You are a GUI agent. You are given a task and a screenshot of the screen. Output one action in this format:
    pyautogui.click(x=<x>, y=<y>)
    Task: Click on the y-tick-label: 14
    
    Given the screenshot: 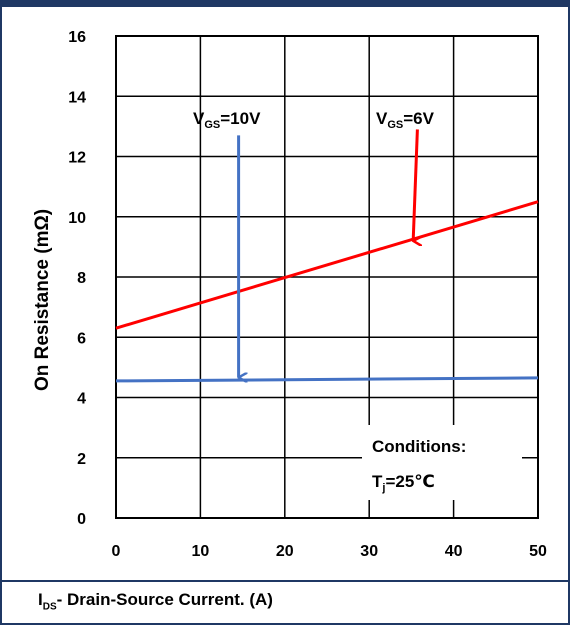 What is the action you would take?
    pyautogui.click(x=77, y=97)
    